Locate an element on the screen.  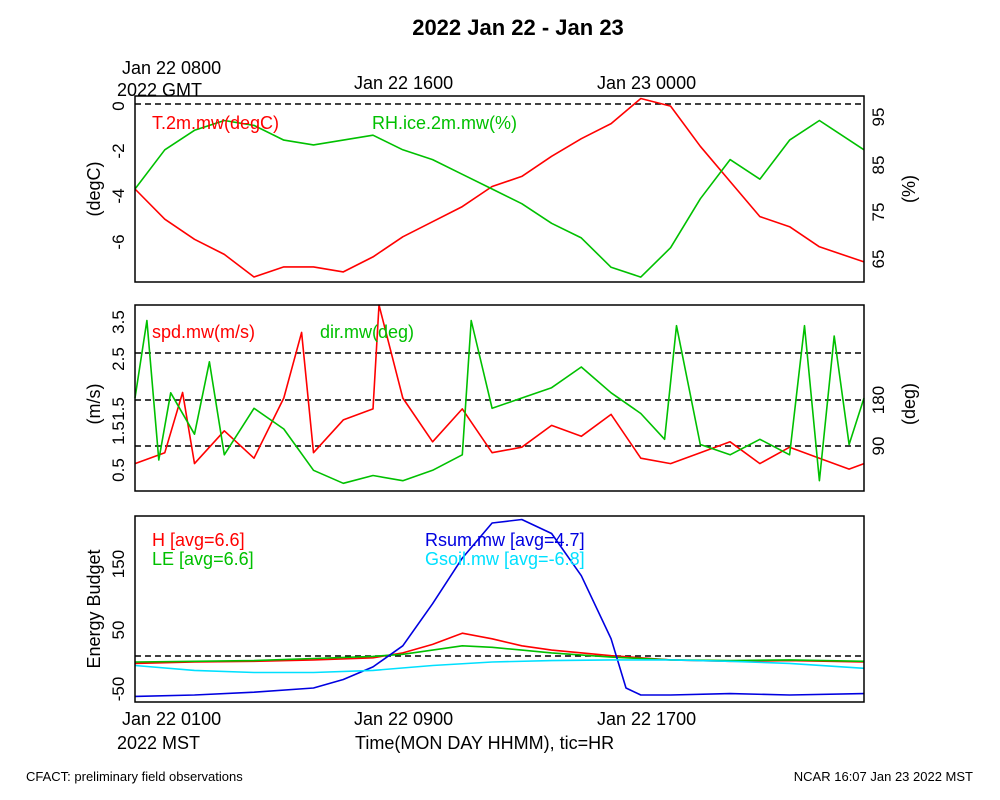
p1-ytick-right-2: 75 is located at coordinates (878, 212).